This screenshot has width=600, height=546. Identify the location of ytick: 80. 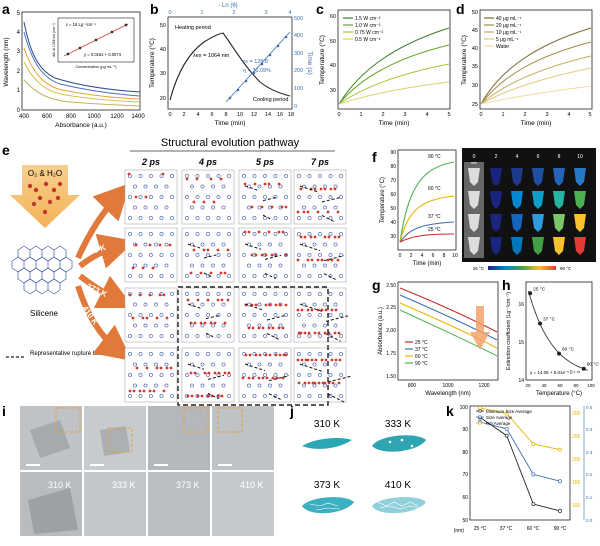
(393, 167).